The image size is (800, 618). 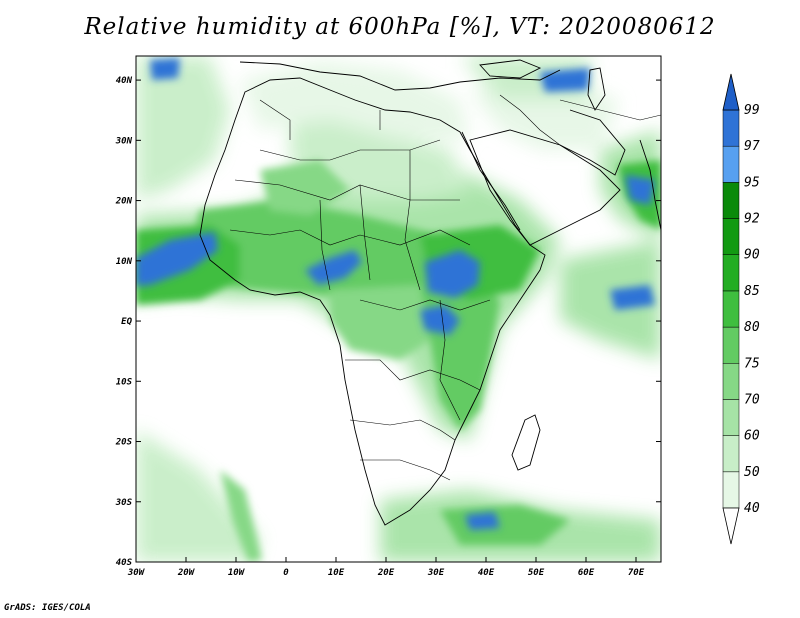 I want to click on colorbar-label: 99, so click(x=752, y=110).